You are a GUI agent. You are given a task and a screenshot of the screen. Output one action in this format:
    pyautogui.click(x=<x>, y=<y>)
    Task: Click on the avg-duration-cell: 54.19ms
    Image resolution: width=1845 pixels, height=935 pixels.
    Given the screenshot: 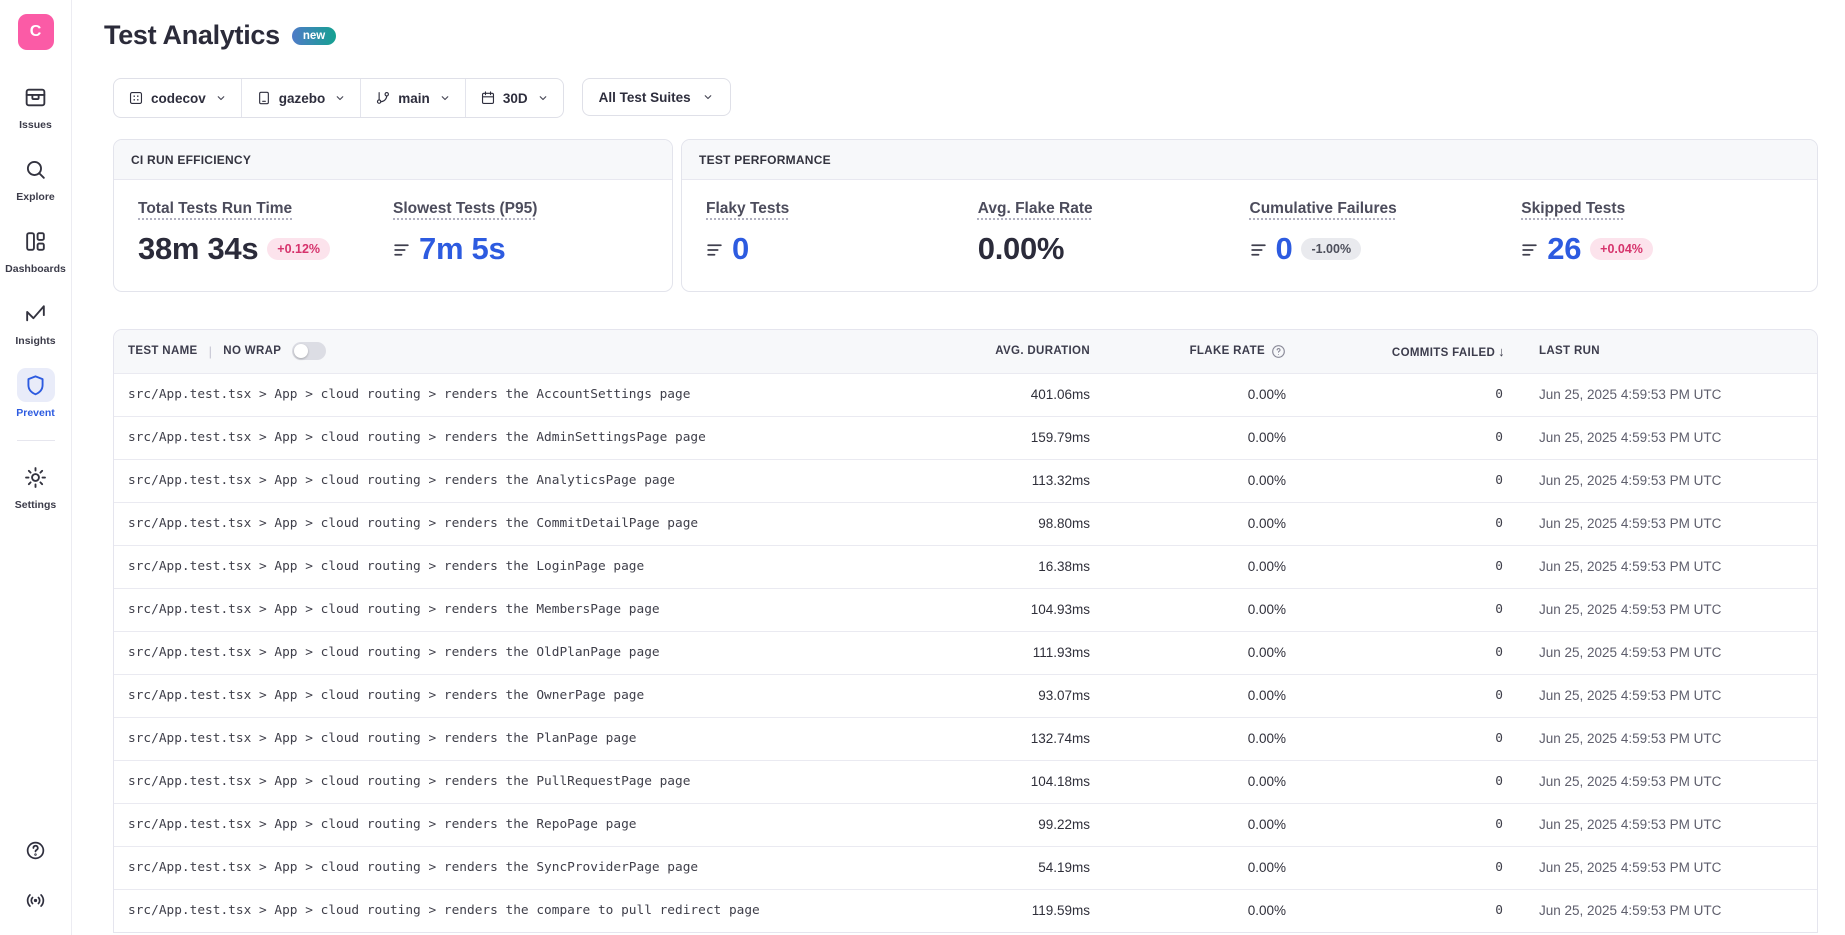 What is the action you would take?
    pyautogui.click(x=1064, y=867)
    